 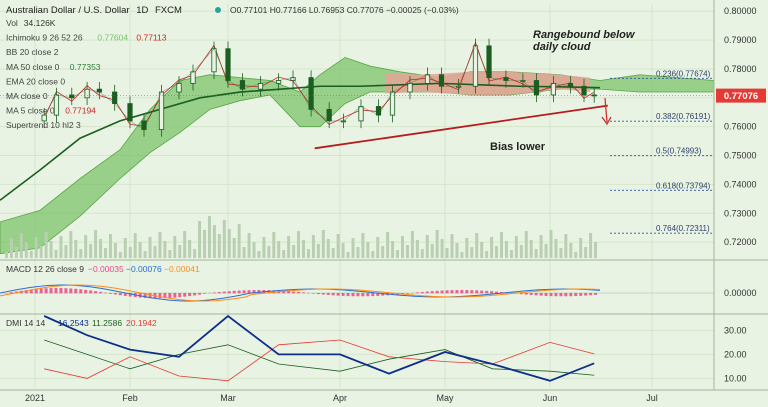 What do you see at coordinates (740, 293) in the screenshot?
I see `macd-tick: 0.00000` at bounding box center [740, 293].